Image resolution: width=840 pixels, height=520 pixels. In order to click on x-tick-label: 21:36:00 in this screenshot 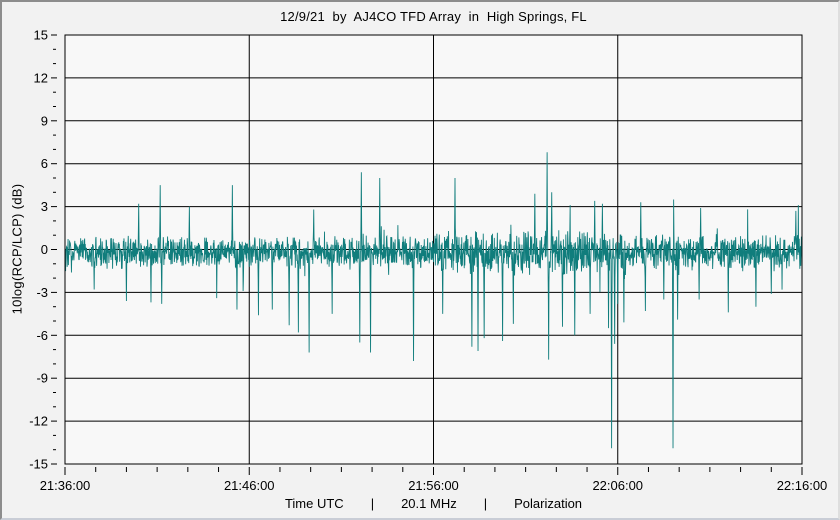, I will do `click(65, 485)`.